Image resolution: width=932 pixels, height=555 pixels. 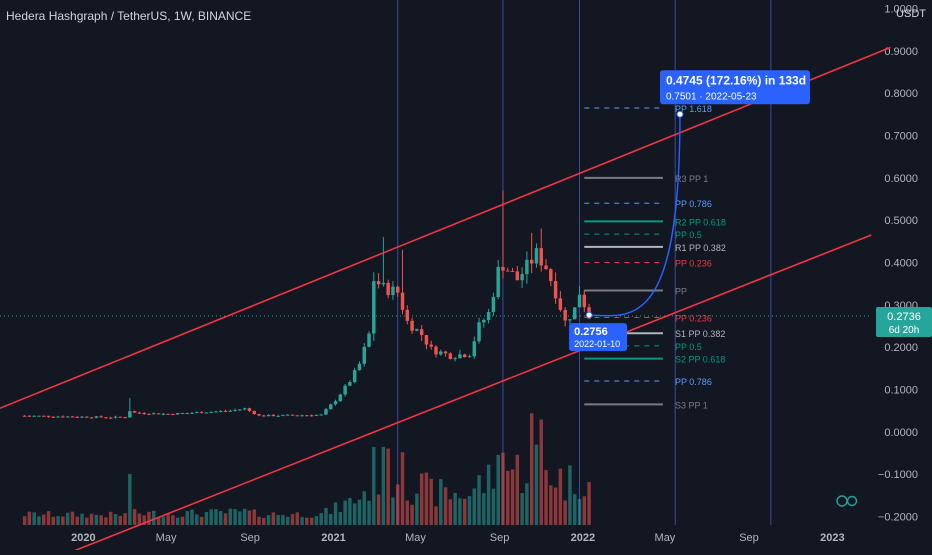 What do you see at coordinates (901, 391) in the screenshot?
I see `y-tick-label: 0.1000` at bounding box center [901, 391].